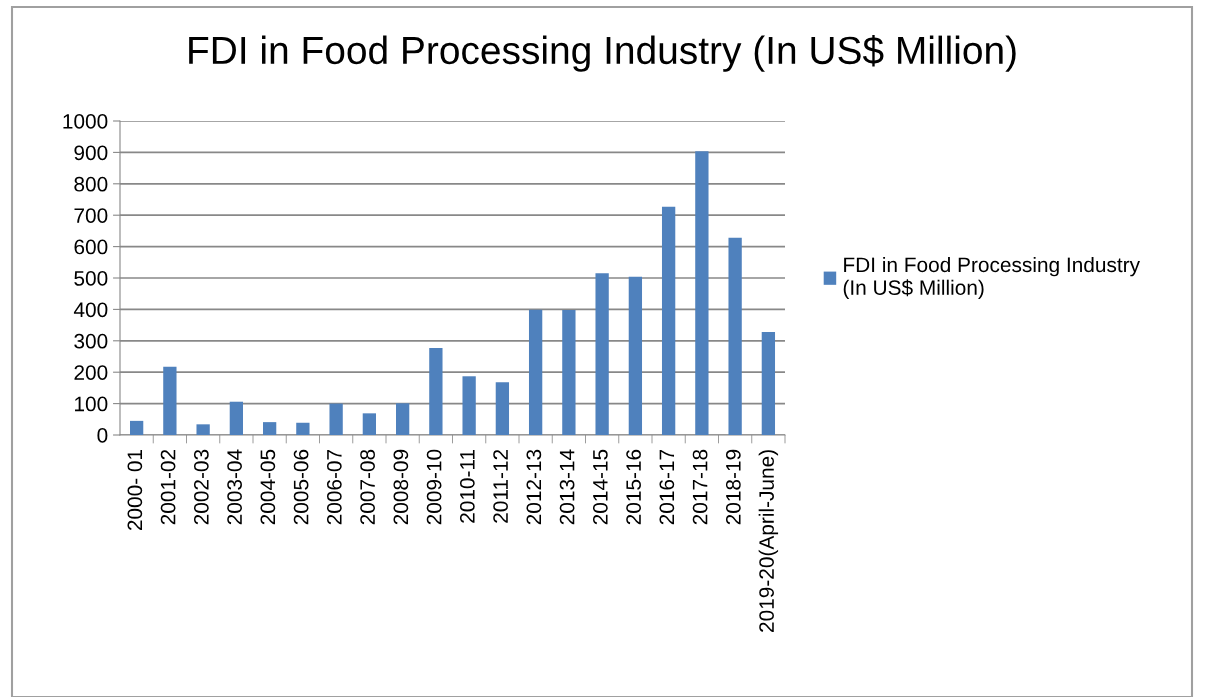 The image size is (1205, 697). What do you see at coordinates (91, 184) in the screenshot?
I see `y-tick-label: 800` at bounding box center [91, 184].